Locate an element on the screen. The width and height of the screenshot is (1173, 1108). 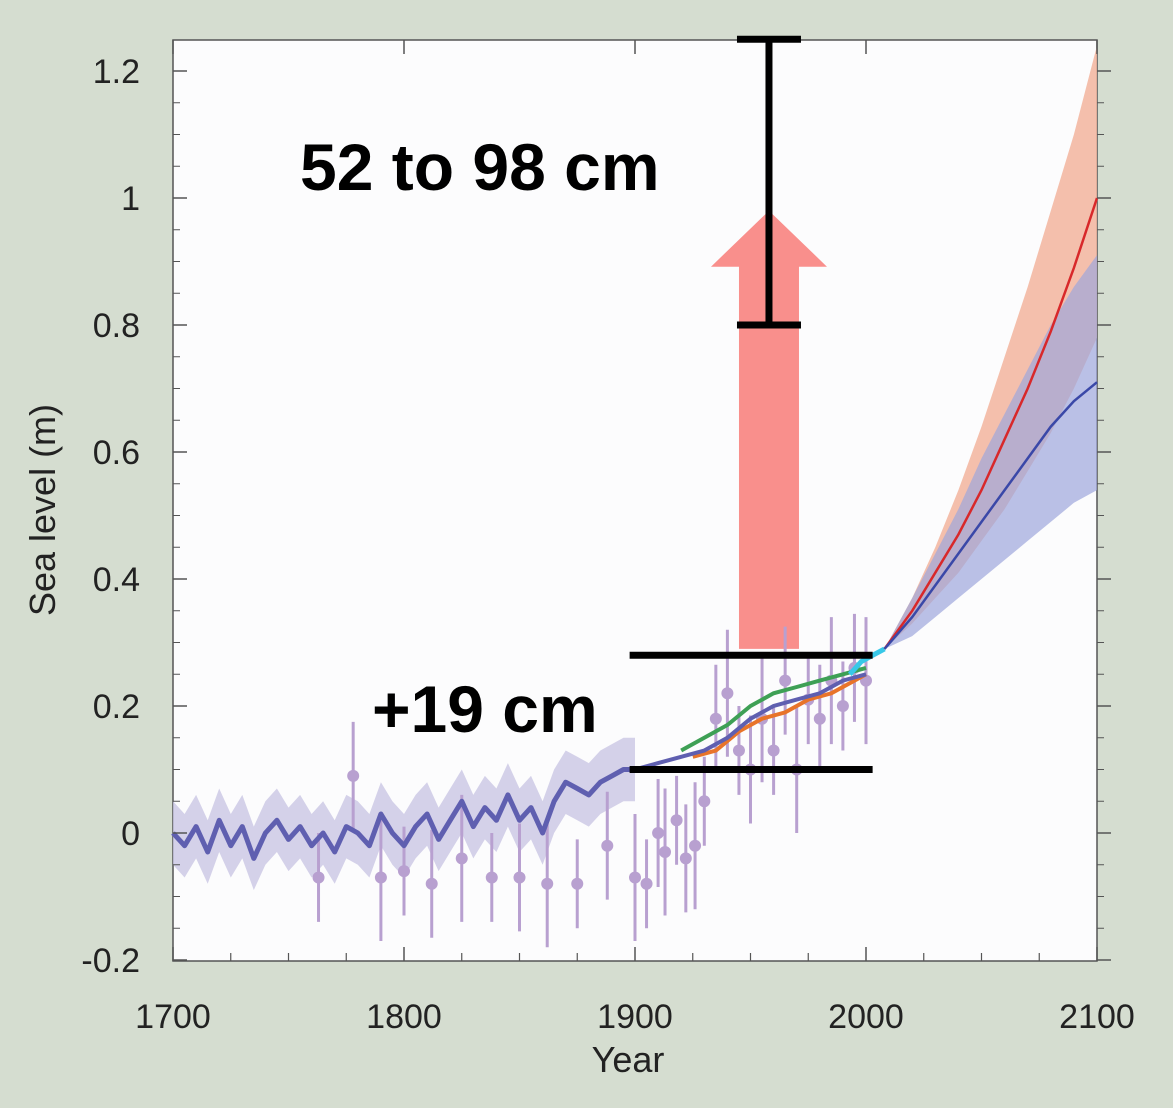
tide-gauge-line-green is located at coordinates (773, 709).